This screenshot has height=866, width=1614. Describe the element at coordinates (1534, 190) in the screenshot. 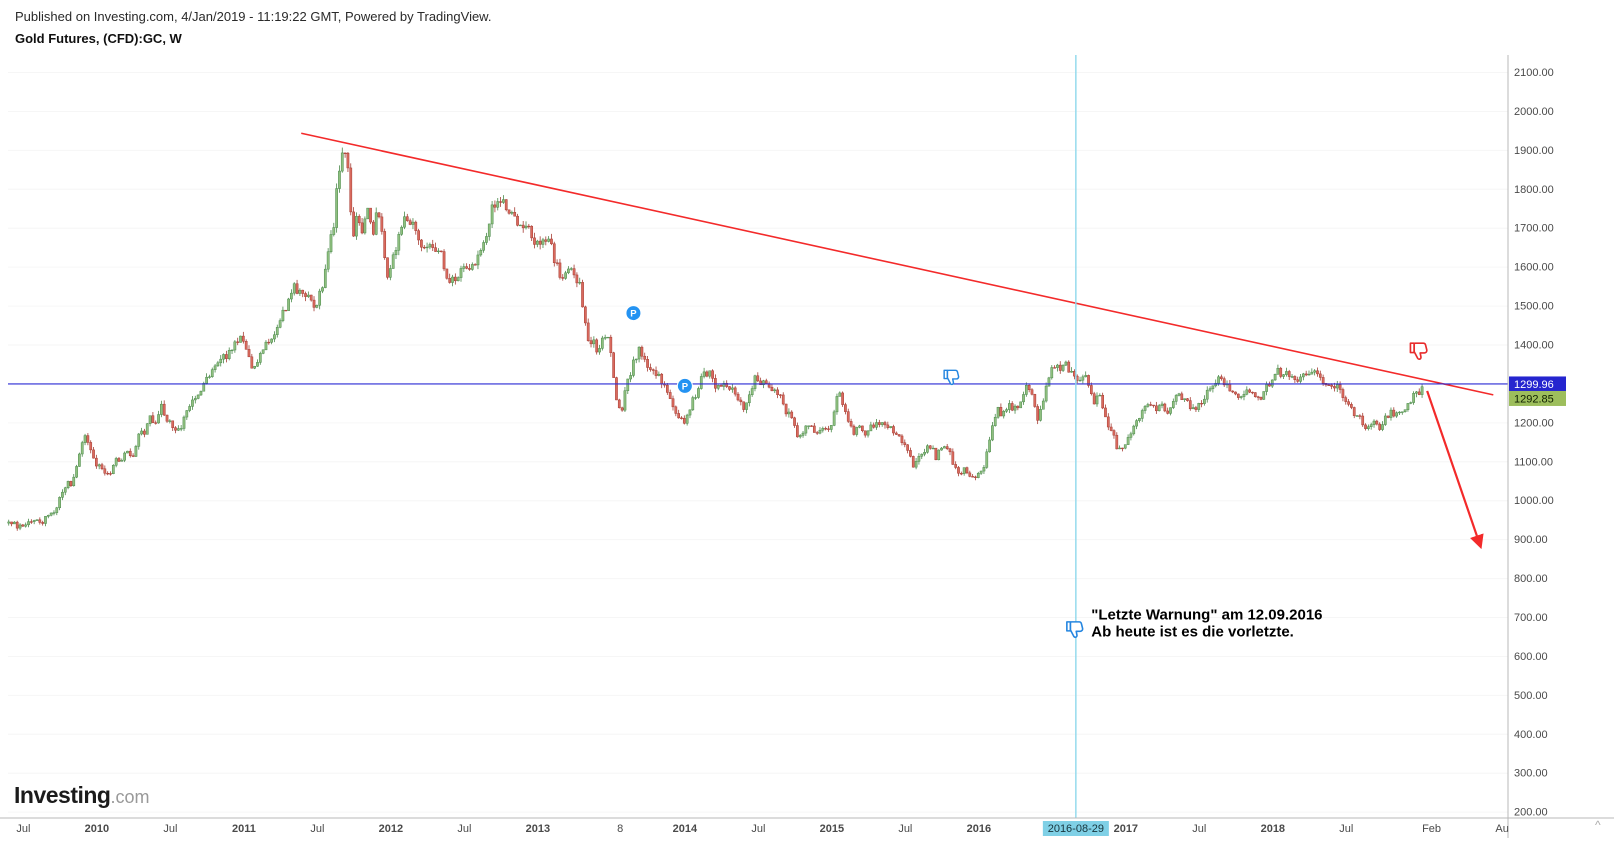

I see `svg-text: 1800.00` at that location.